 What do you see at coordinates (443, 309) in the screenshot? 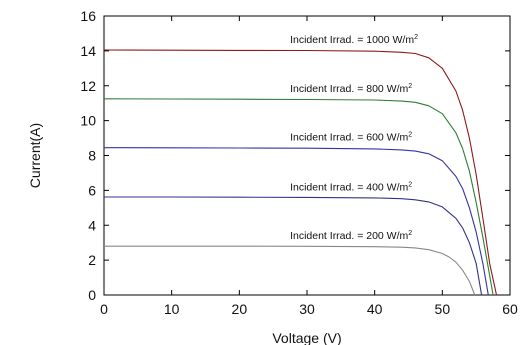
I see `x-tick-label: 50` at bounding box center [443, 309].